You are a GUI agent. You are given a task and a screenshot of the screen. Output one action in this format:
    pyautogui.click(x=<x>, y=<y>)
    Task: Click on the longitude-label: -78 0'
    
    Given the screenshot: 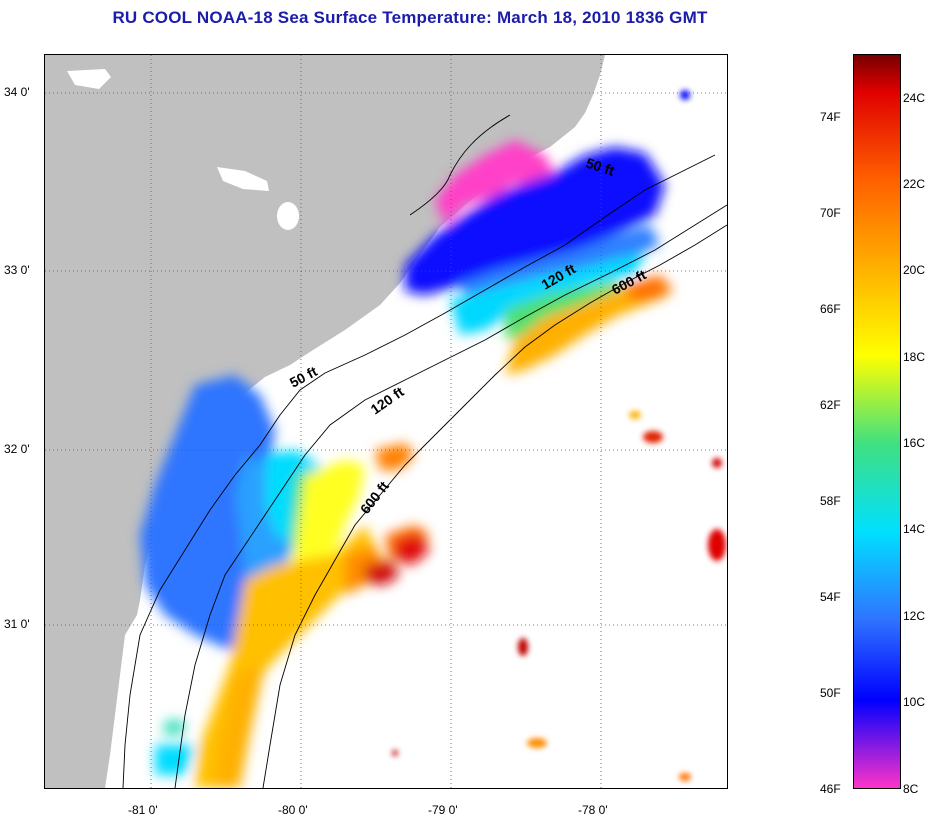 What is the action you would take?
    pyautogui.click(x=593, y=810)
    